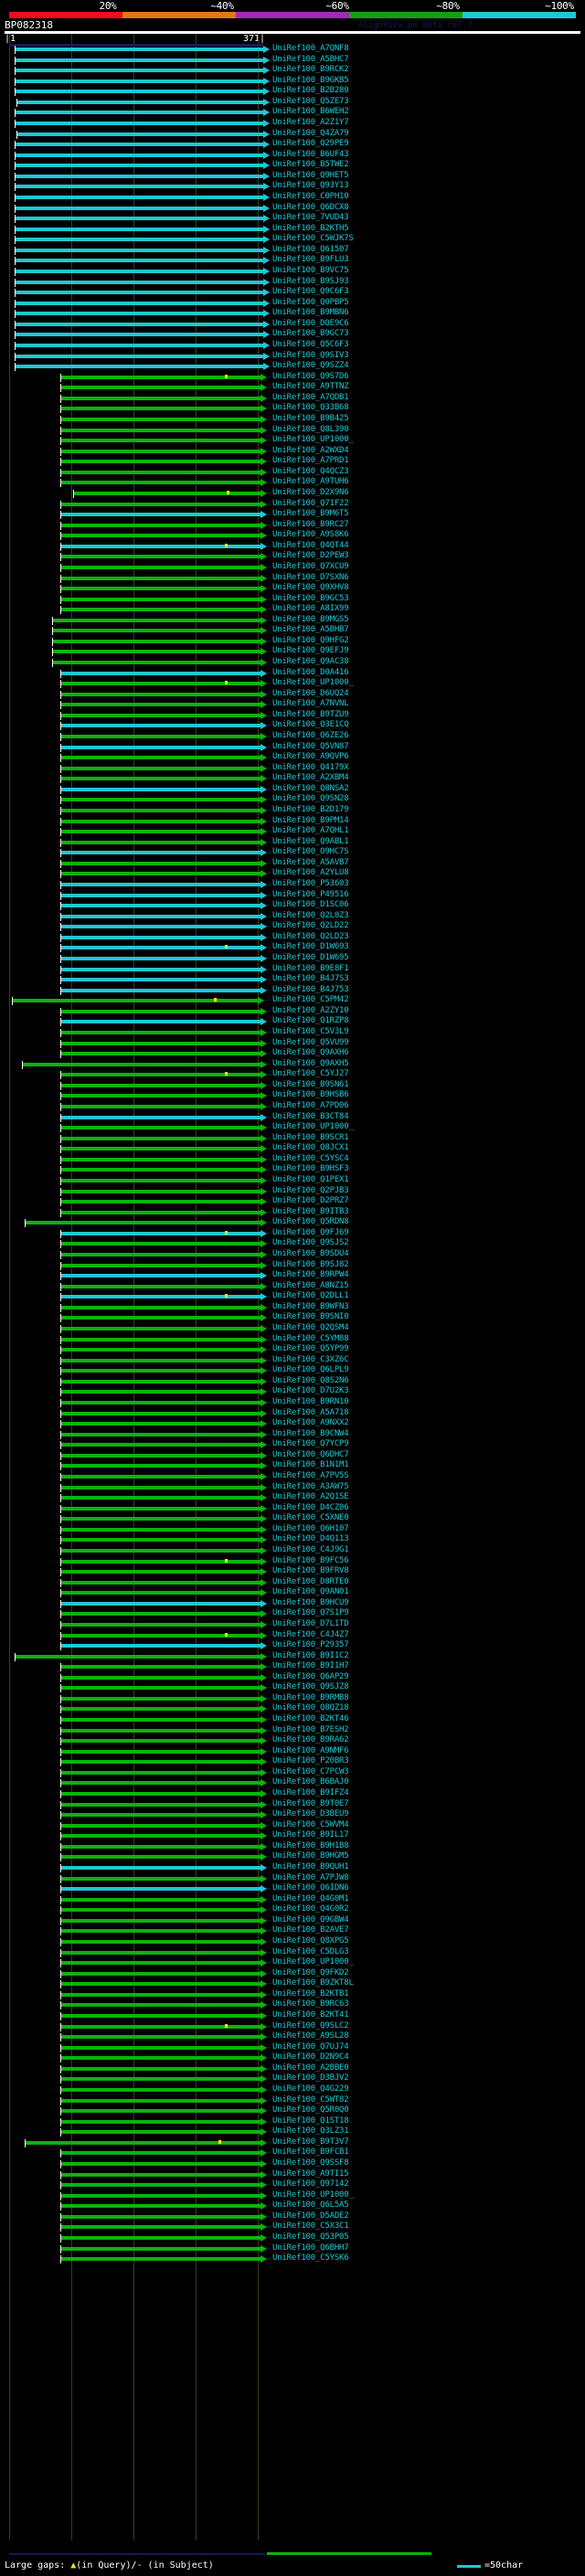 The height and width of the screenshot is (2576, 585). Describe the element at coordinates (293, 2047) in the screenshot. I see `hit-row: UniRef100_Q7UJ74` at that location.